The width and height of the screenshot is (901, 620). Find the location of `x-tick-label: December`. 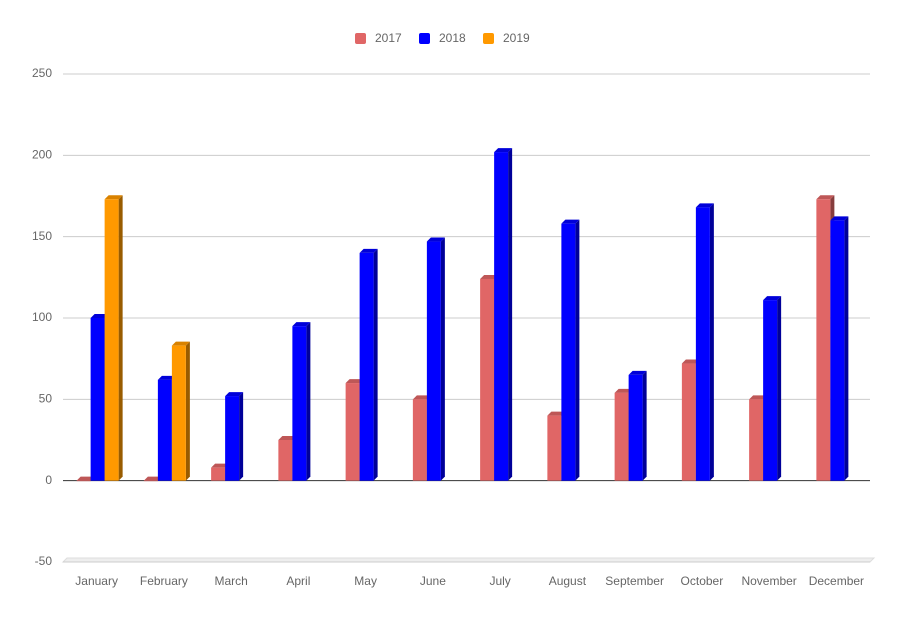

x-tick-label: December is located at coordinates (836, 581).